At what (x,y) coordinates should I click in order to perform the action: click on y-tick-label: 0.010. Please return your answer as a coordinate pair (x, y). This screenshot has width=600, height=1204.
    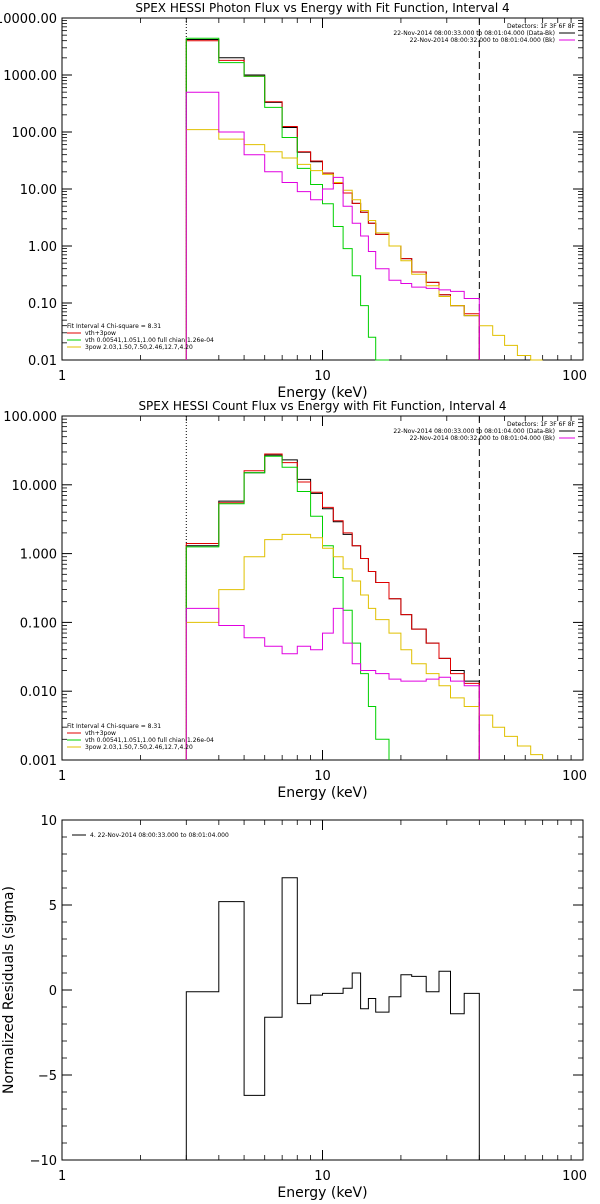
    Looking at the image, I should click on (38, 692).